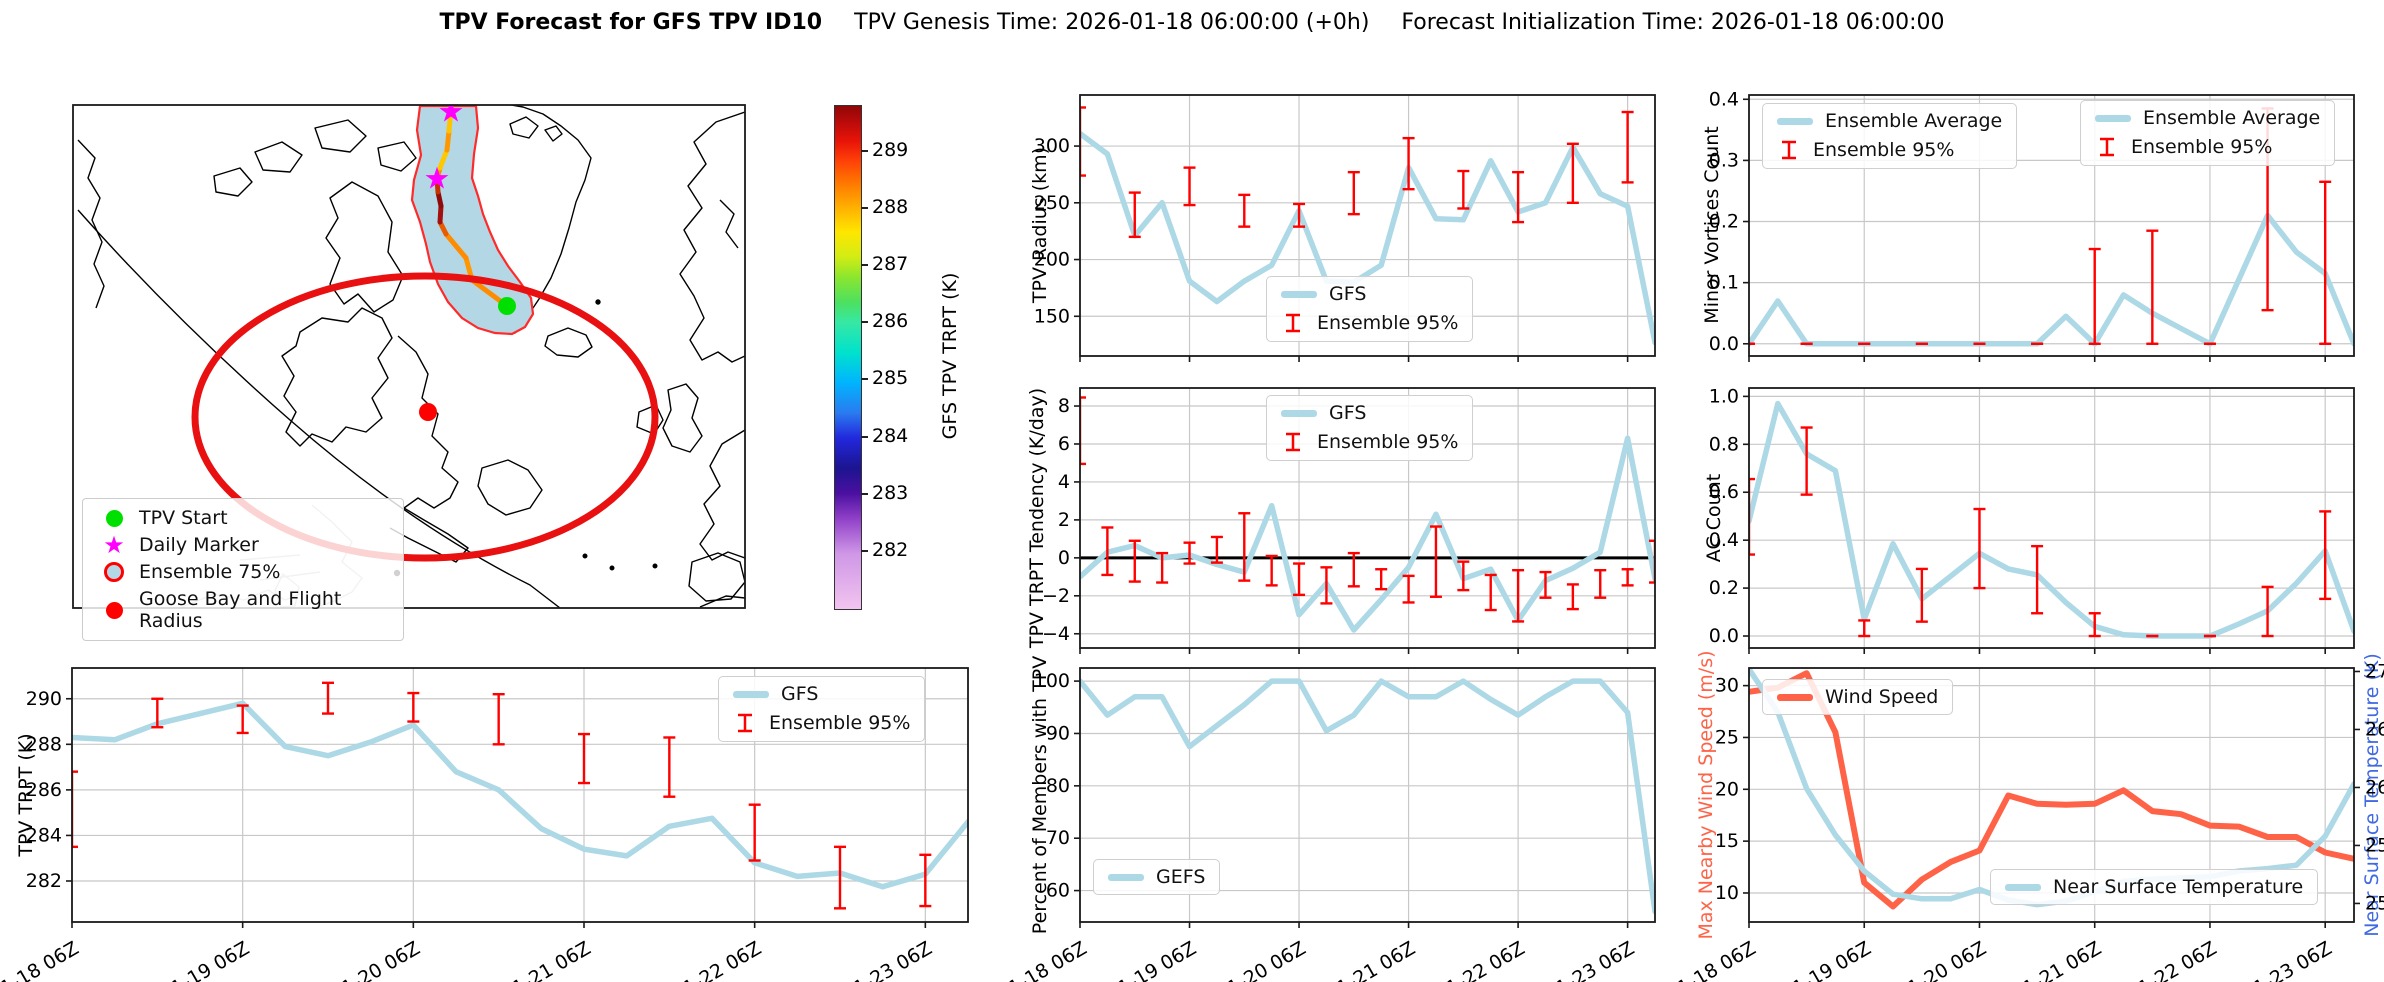 Image resolution: width=2384 pixels, height=982 pixels. I want to click on y-tick-label: 20, so click(1727, 789).